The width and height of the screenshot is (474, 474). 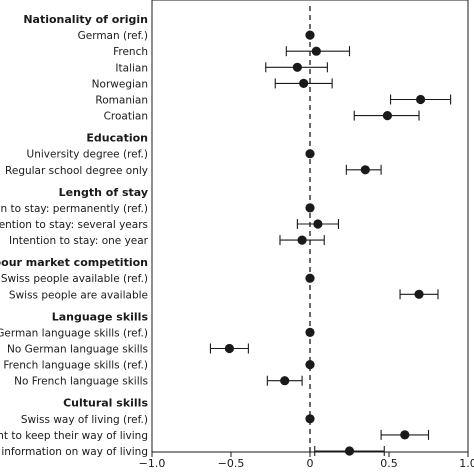 What do you see at coordinates (105, 403) in the screenshot?
I see `group-label: Cultural skills` at bounding box center [105, 403].